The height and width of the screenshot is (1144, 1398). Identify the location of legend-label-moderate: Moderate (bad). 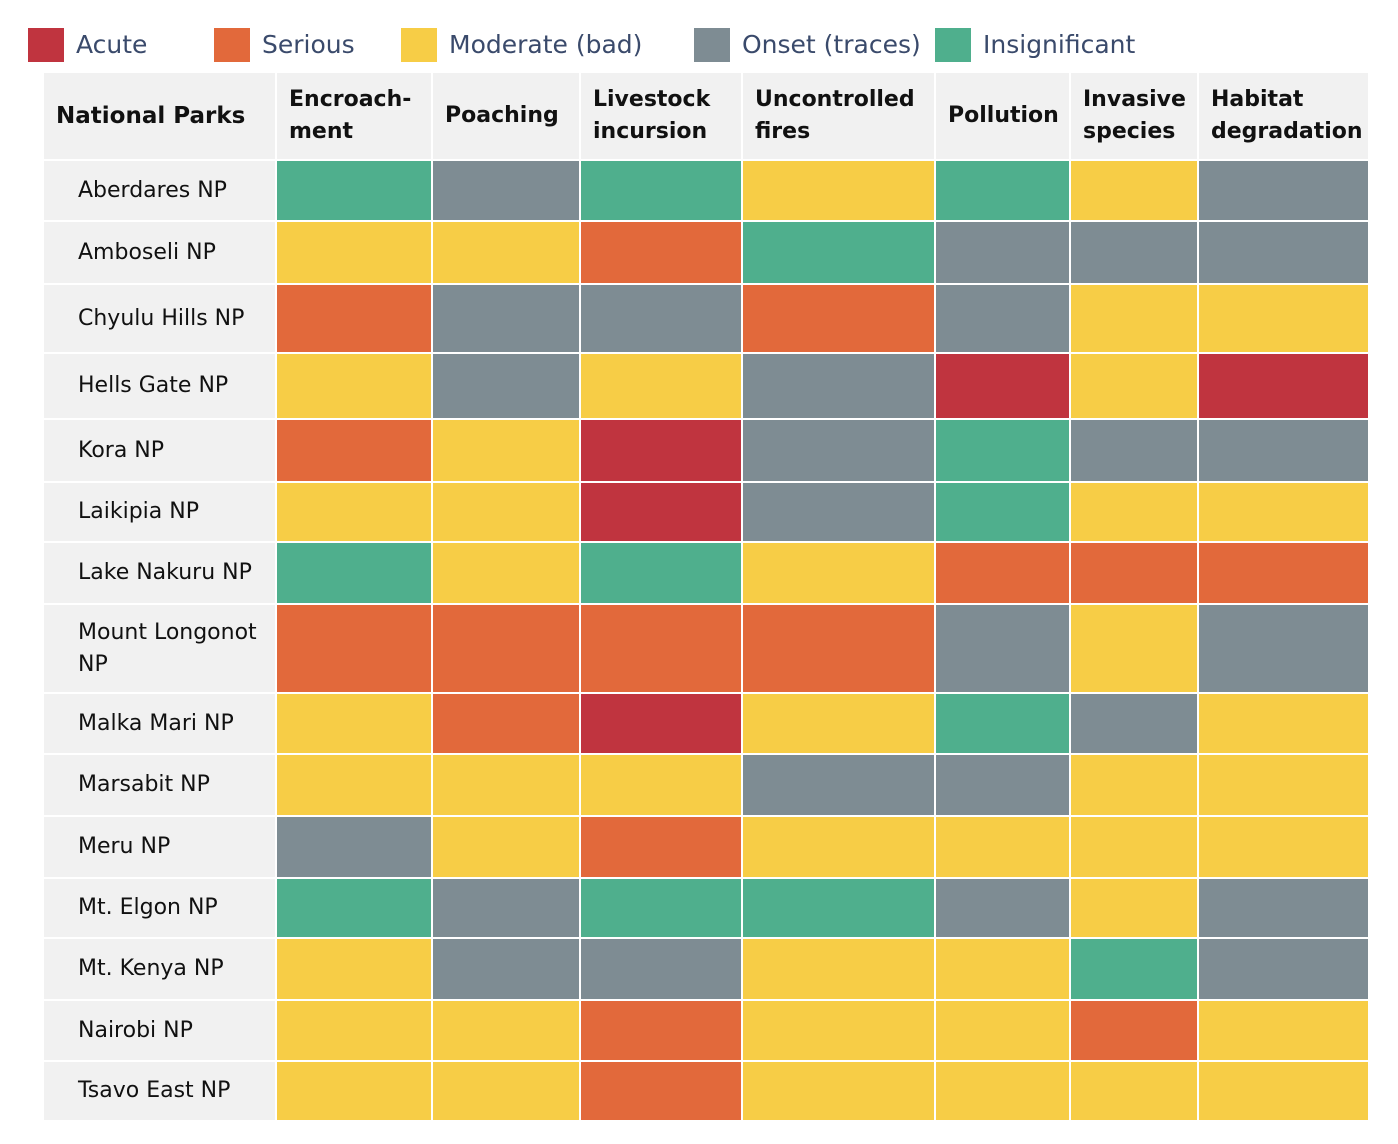
(546, 44).